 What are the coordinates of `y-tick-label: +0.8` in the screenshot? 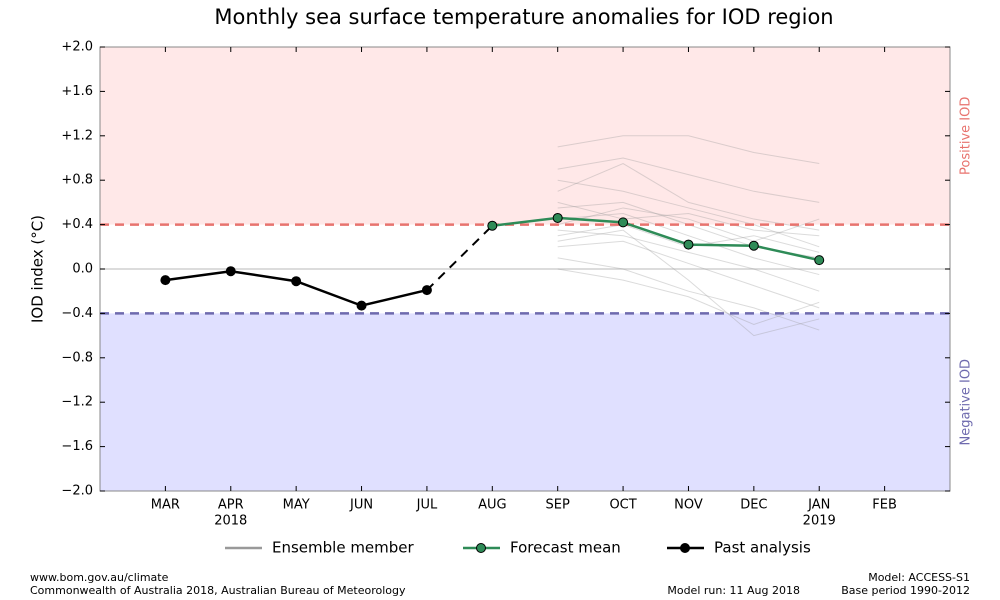 It's located at (77, 180).